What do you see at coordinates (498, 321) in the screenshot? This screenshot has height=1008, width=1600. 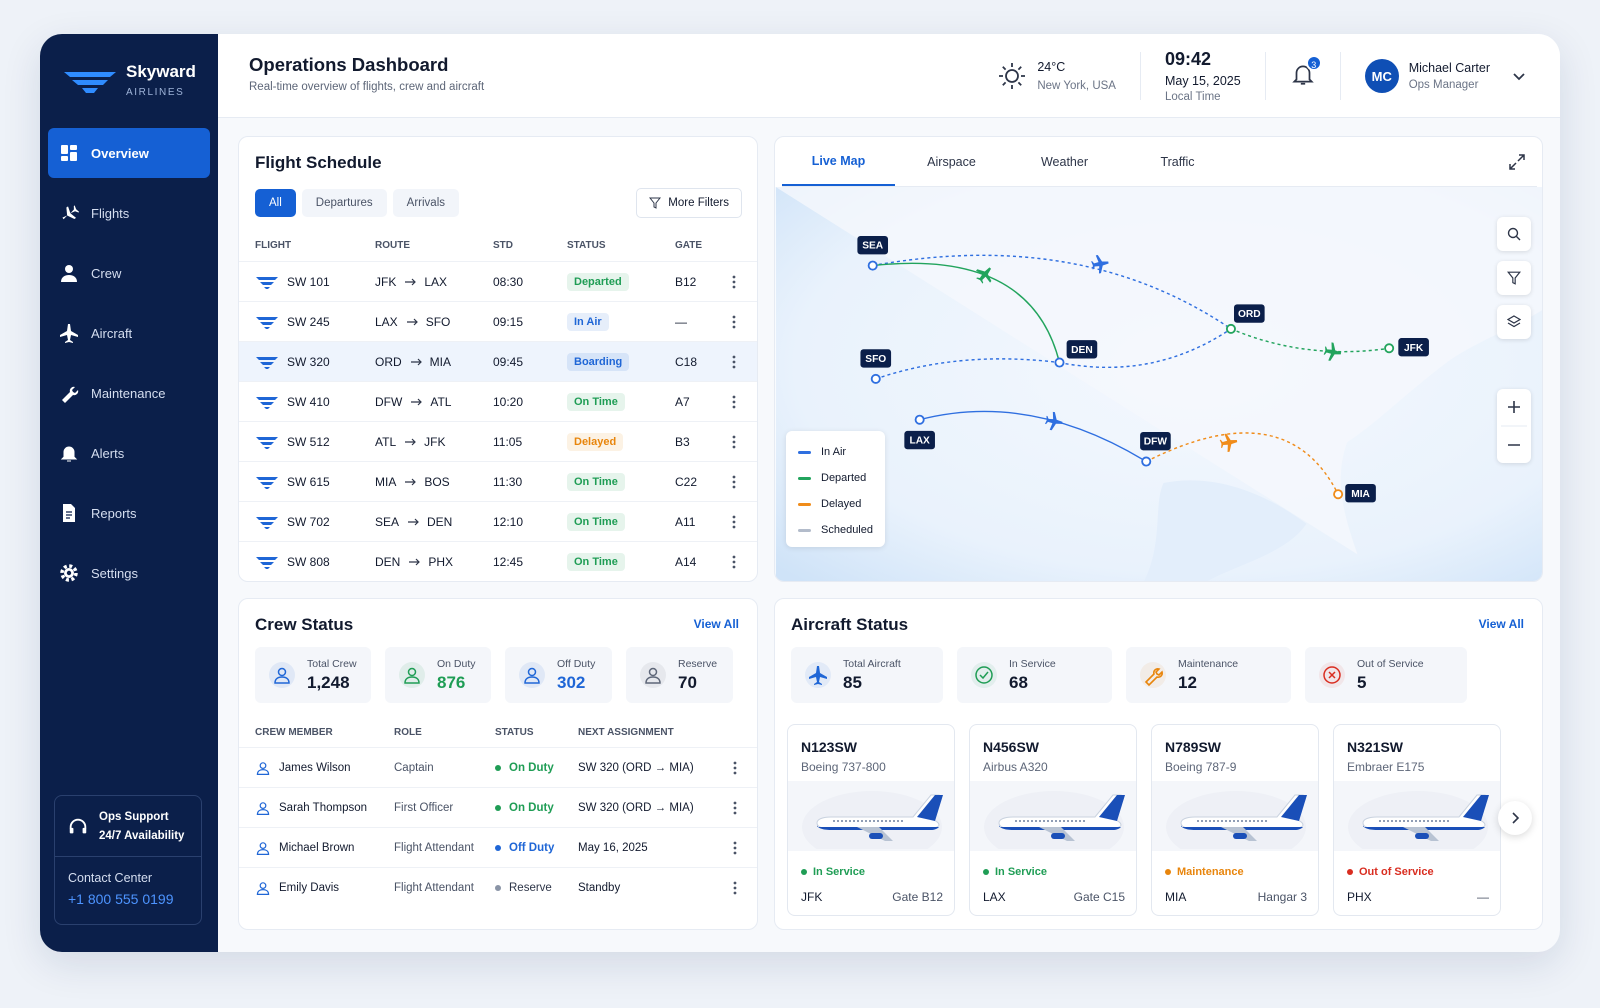 I see `flight-row: SW 245 LAX SFO 09:15 In Air —` at bounding box center [498, 321].